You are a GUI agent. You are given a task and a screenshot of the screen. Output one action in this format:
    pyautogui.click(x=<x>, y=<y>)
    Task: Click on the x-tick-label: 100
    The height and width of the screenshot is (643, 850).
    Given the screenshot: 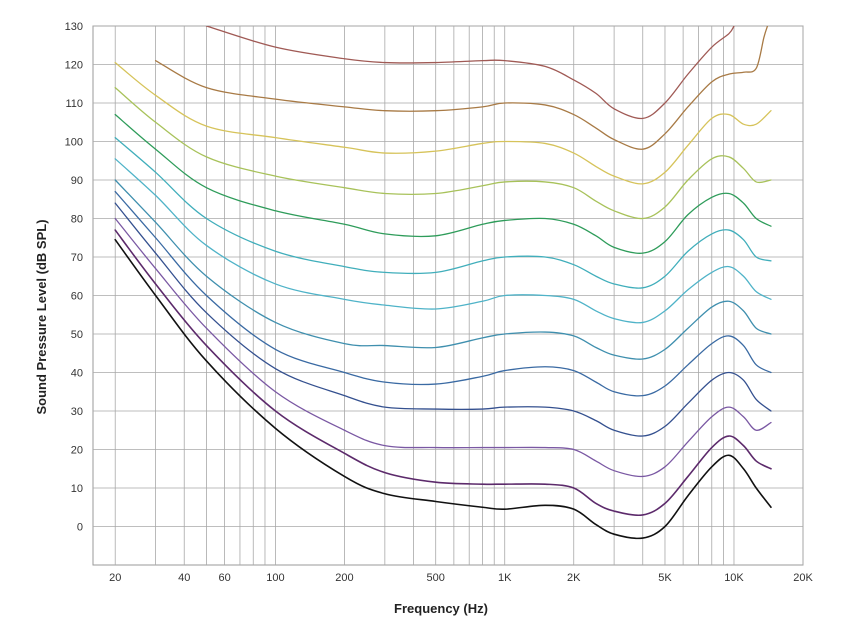 What is the action you would take?
    pyautogui.click(x=275, y=578)
    